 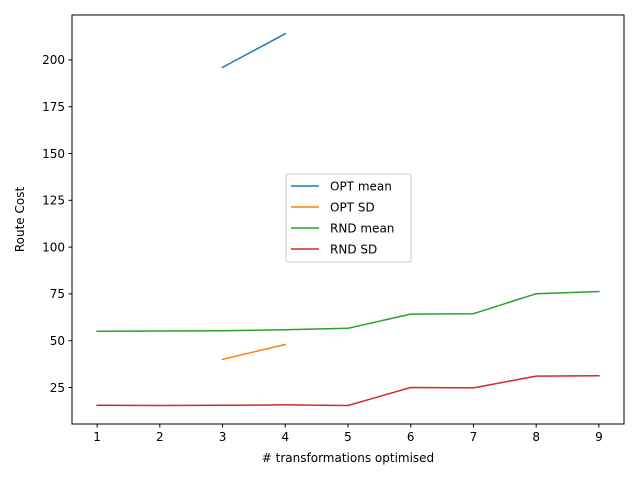 What do you see at coordinates (361, 186) in the screenshot?
I see `legend-label: OPT mean` at bounding box center [361, 186].